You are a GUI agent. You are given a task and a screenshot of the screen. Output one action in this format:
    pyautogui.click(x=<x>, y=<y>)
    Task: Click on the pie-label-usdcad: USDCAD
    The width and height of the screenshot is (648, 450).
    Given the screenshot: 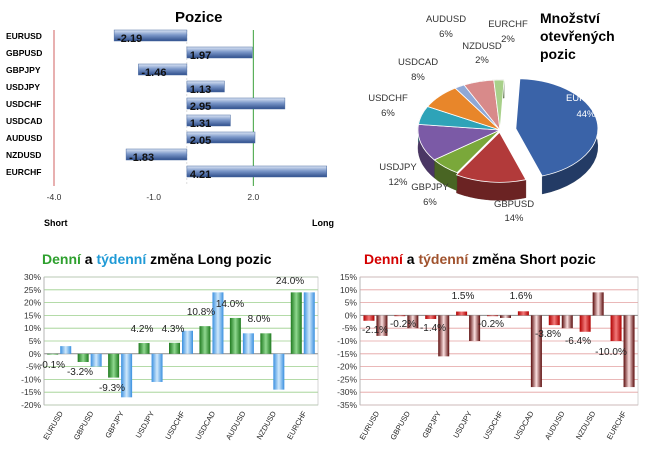 What is the action you would take?
    pyautogui.click(x=418, y=62)
    